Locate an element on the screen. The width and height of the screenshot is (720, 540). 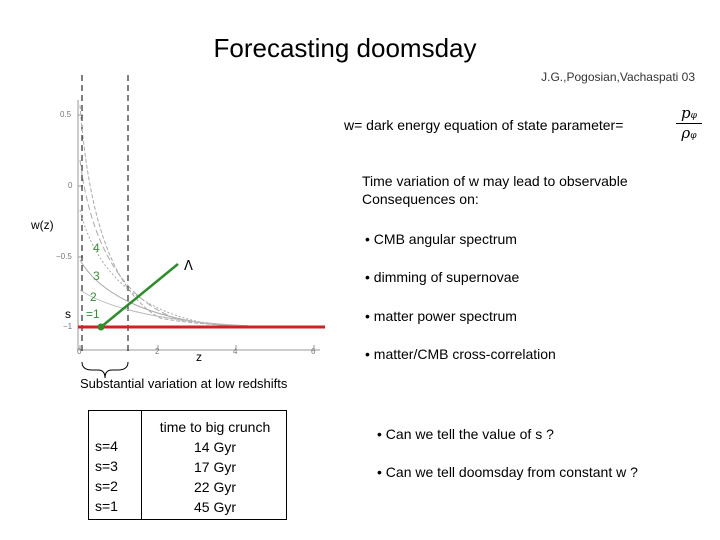
bullet-supernovae: • dimming of supernovae is located at coordinates (442, 277).